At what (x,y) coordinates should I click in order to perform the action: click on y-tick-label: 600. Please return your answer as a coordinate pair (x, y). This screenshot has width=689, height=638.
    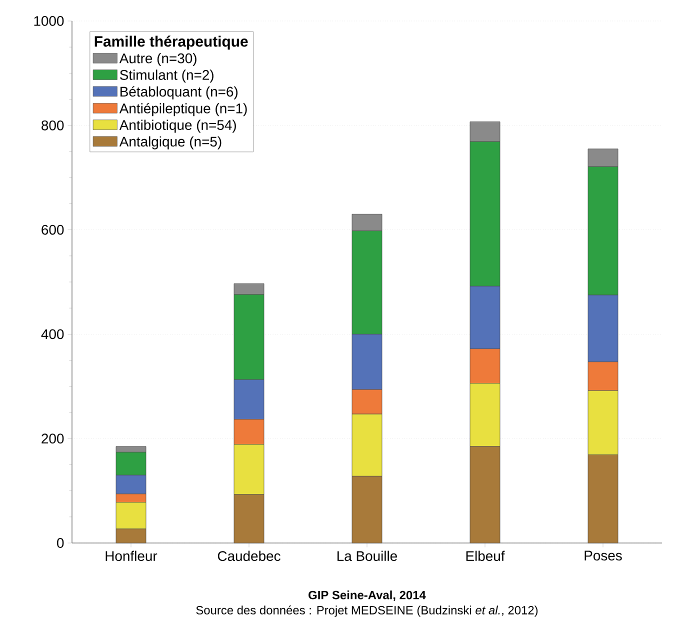
    Looking at the image, I should click on (53, 229).